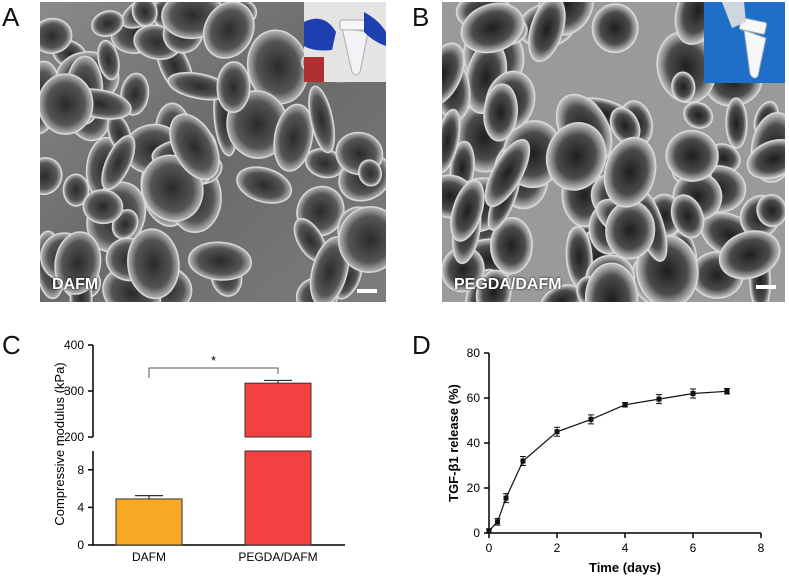 Image resolution: width=789 pixels, height=578 pixels. I want to click on bar-lower-segment, so click(278, 498).